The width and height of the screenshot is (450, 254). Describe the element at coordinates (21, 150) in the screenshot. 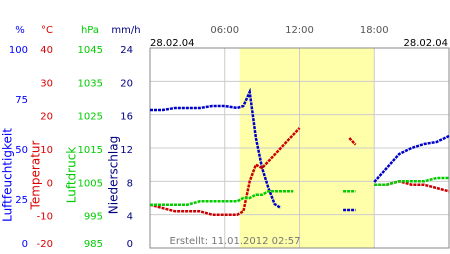

I see `y-tick-label: 50` at that location.